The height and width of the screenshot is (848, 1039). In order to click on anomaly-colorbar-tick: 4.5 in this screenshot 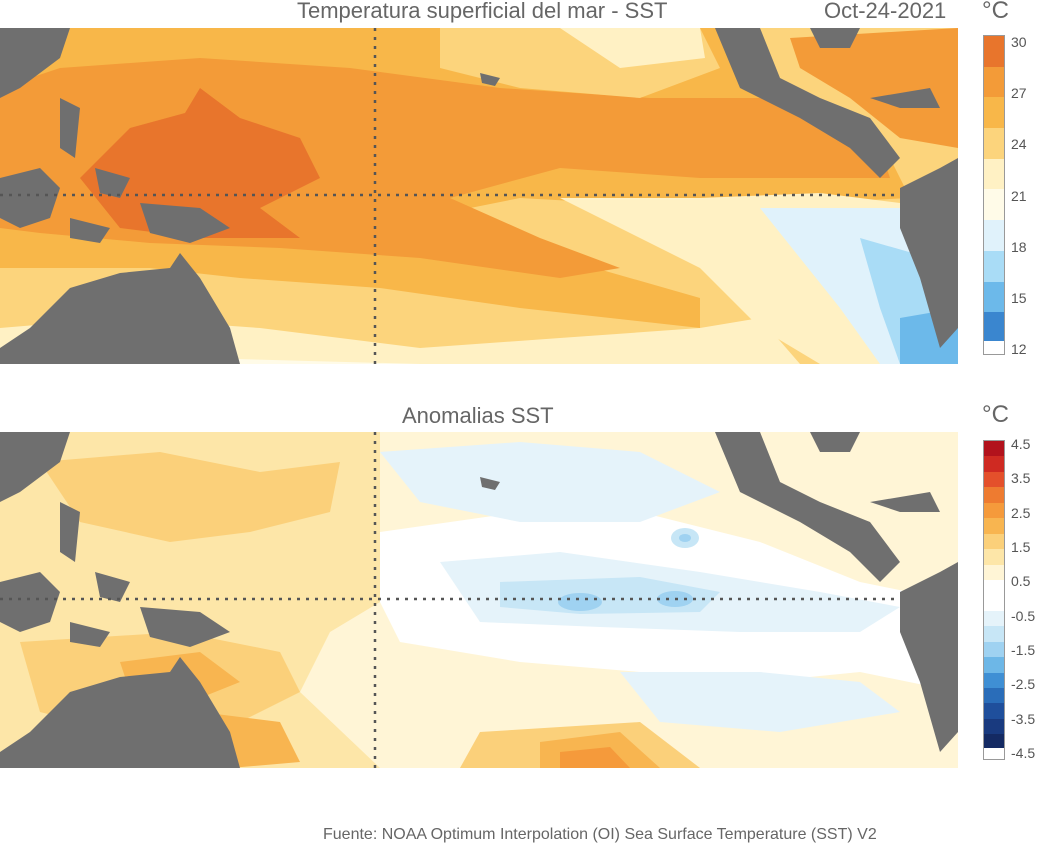, I will do `click(1021, 444)`.